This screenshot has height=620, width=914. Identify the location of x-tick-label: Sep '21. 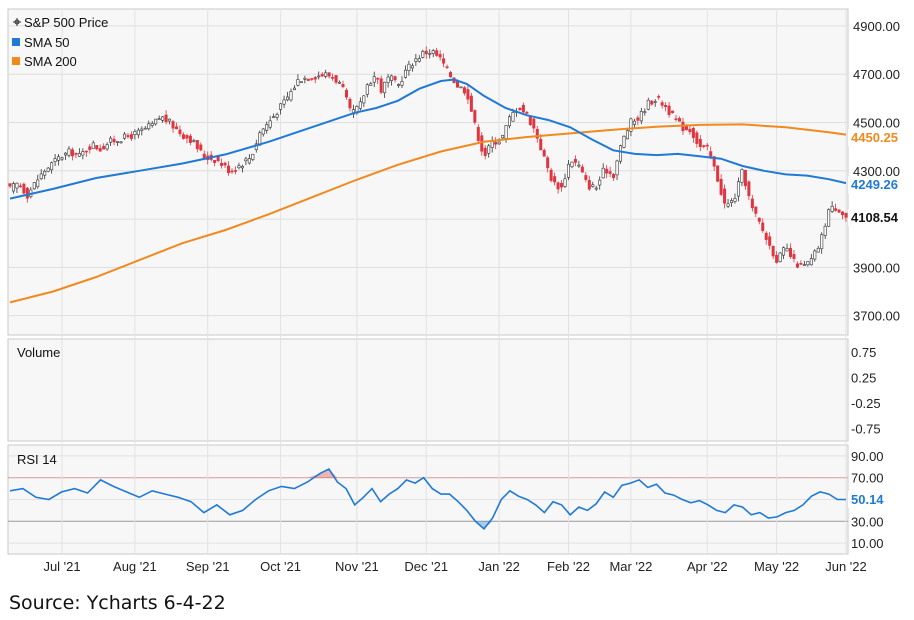
(208, 566).